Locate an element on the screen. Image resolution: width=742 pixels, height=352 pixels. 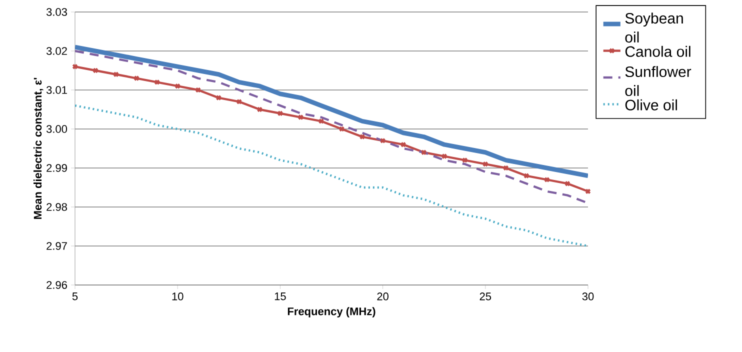
x-tick-label: 10 is located at coordinates (178, 296).